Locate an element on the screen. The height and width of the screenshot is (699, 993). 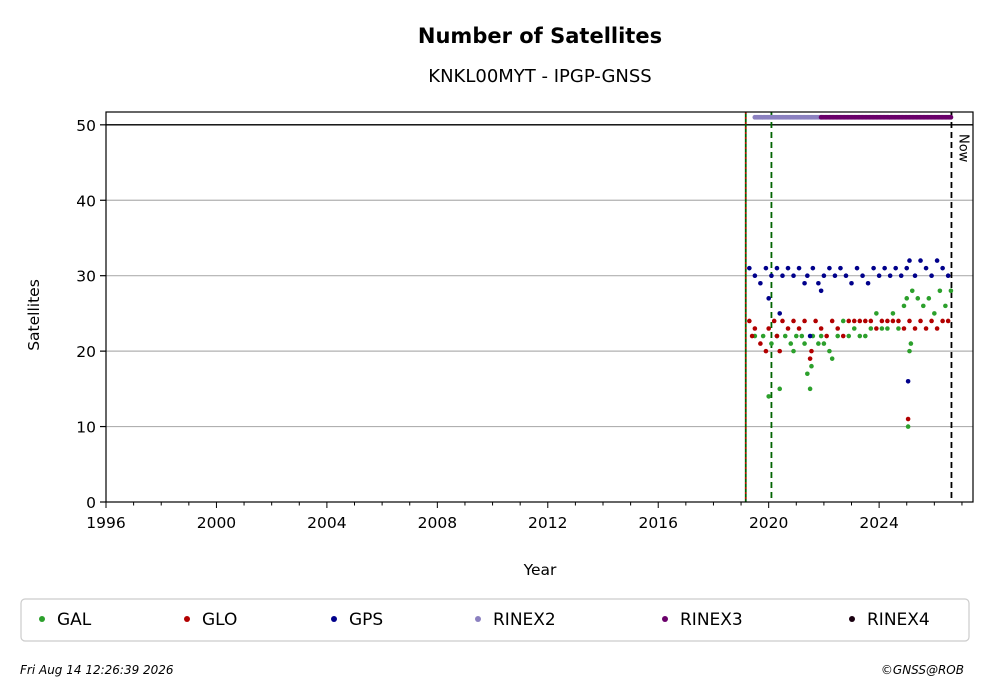
legend-marker-gal is located at coordinates (42, 619).